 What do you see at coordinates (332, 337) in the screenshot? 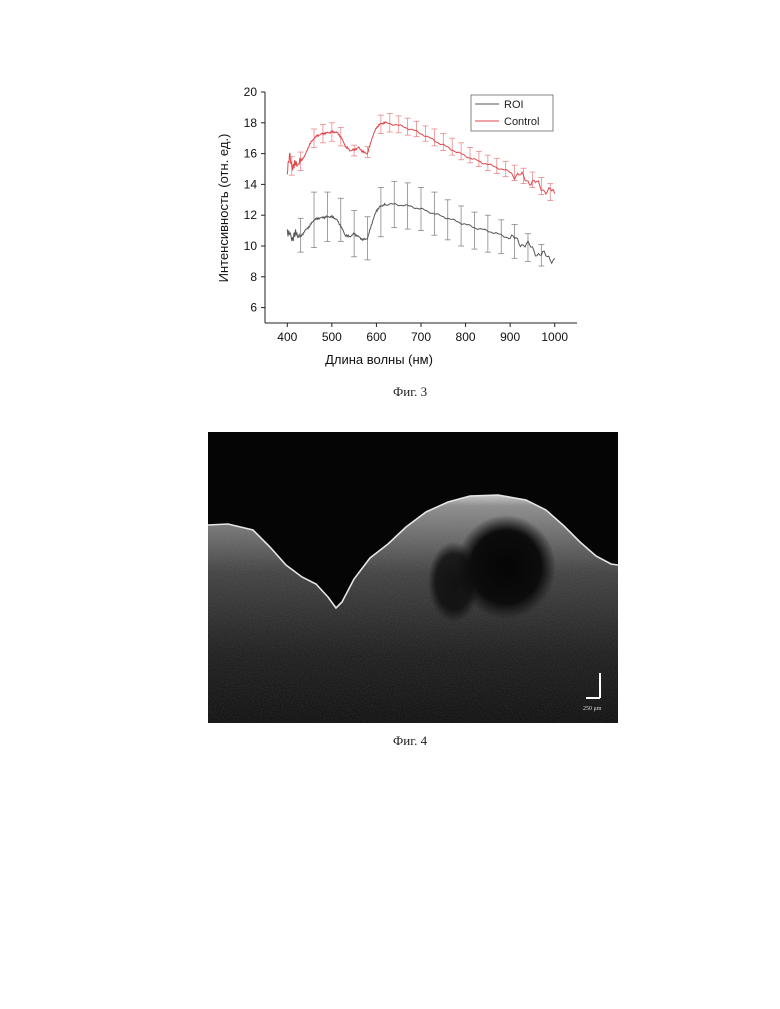
I see `x-tick-label: 500` at bounding box center [332, 337].